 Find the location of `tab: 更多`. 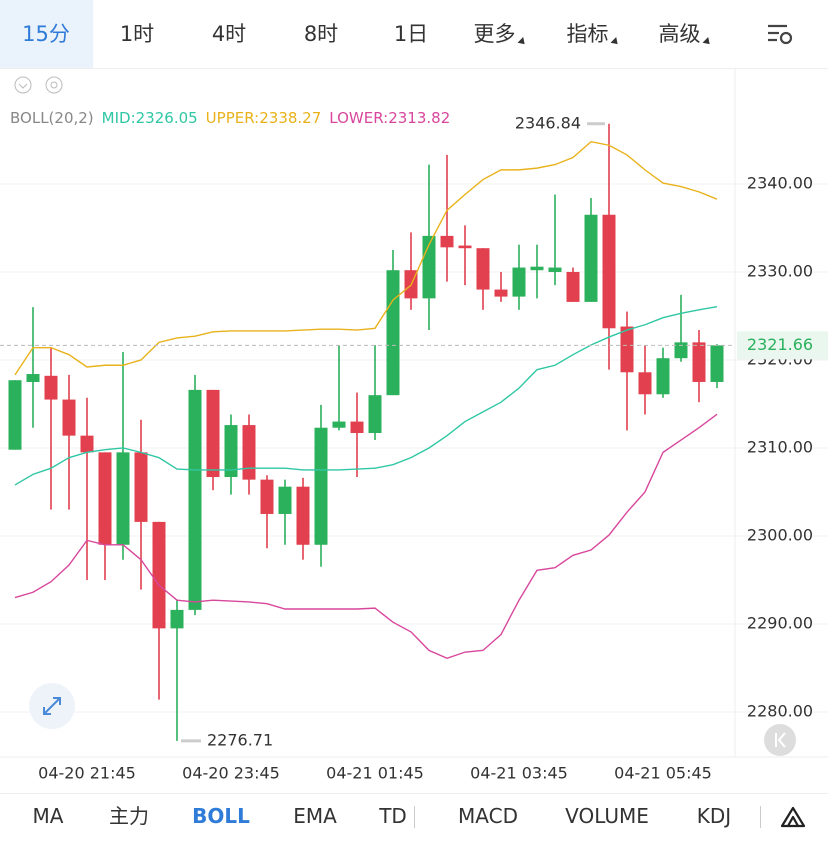

tab: 更多 is located at coordinates (500, 34).